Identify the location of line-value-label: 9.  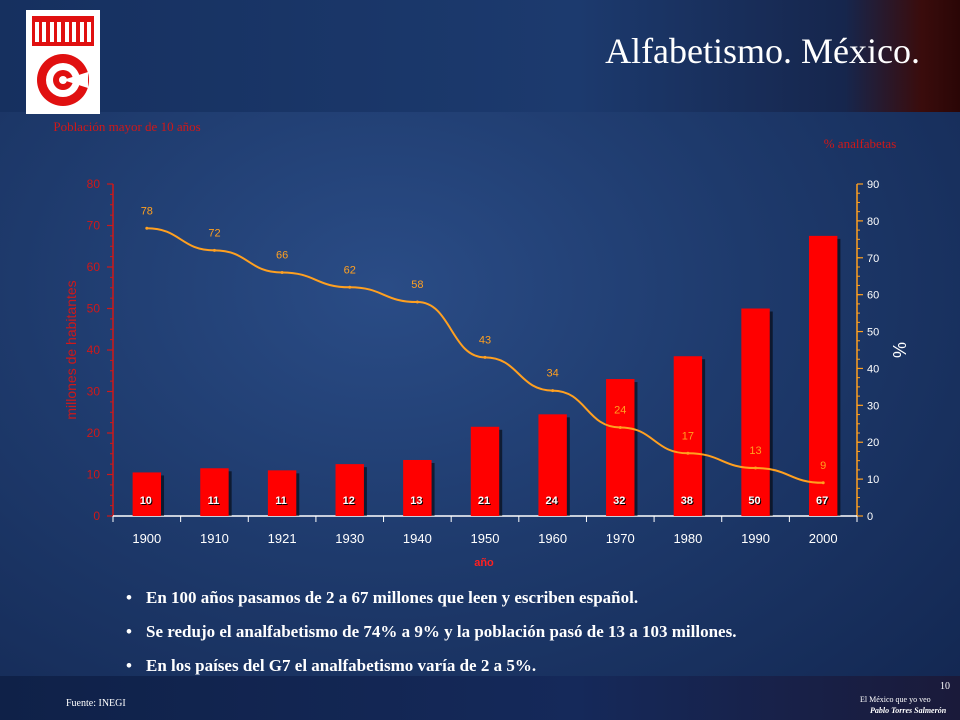
(823, 466).